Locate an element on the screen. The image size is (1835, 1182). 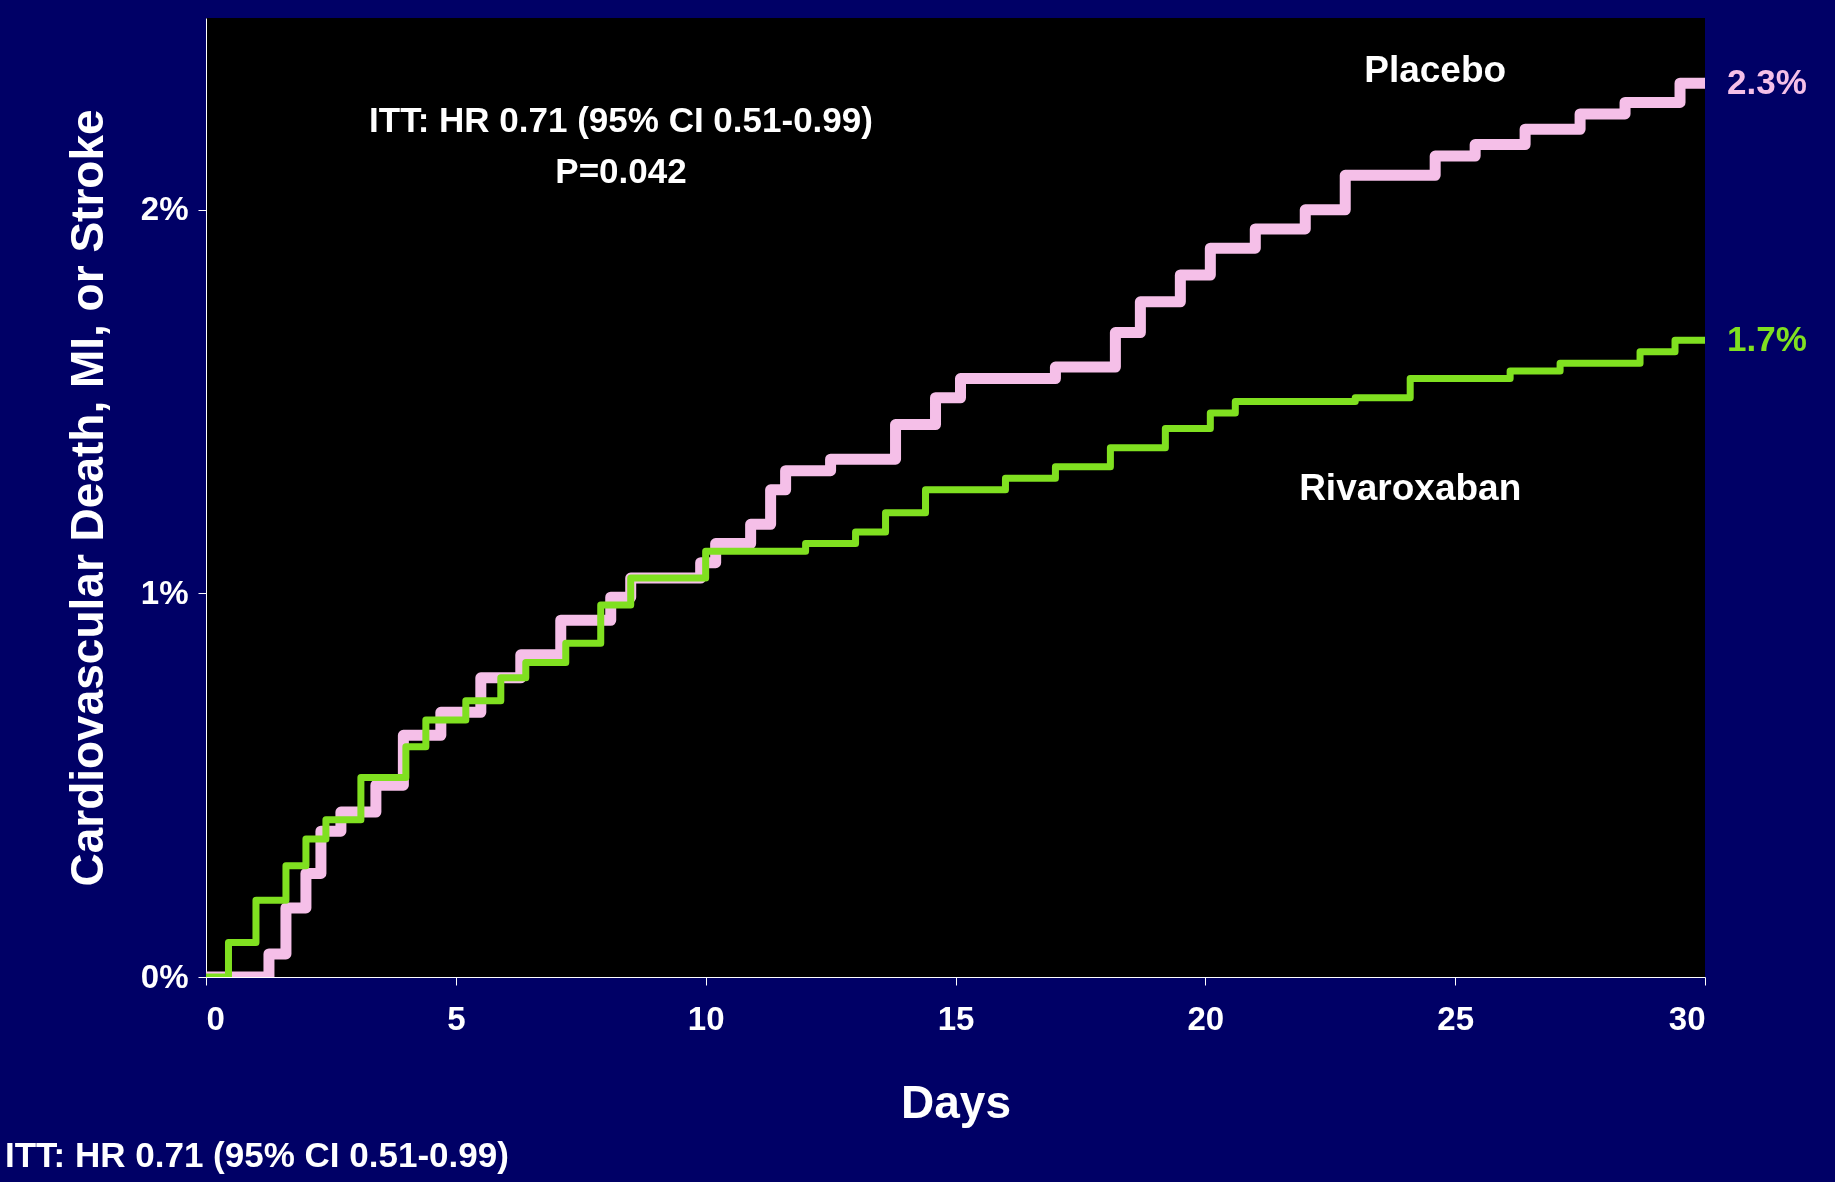
x-tick-label: 10 is located at coordinates (706, 1018).